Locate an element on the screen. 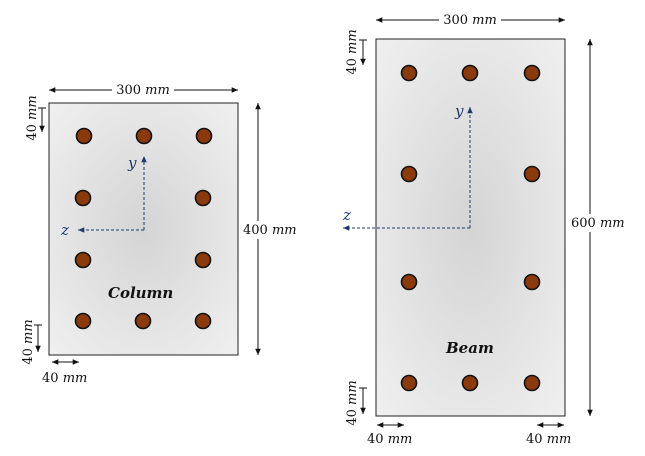 The height and width of the screenshot is (456, 645). column-rebars is located at coordinates (143, 228).